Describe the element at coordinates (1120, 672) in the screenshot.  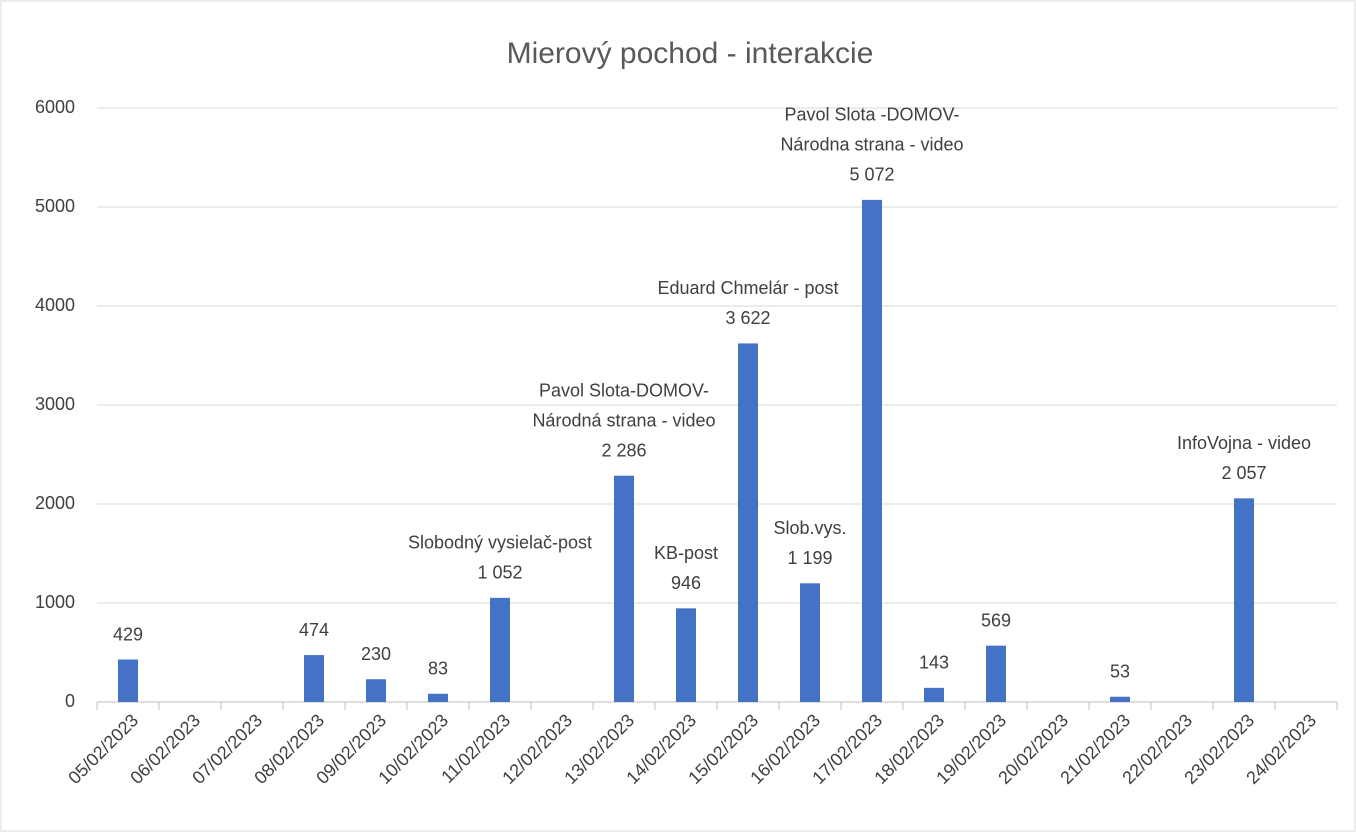
I see `data-label: 53` at that location.